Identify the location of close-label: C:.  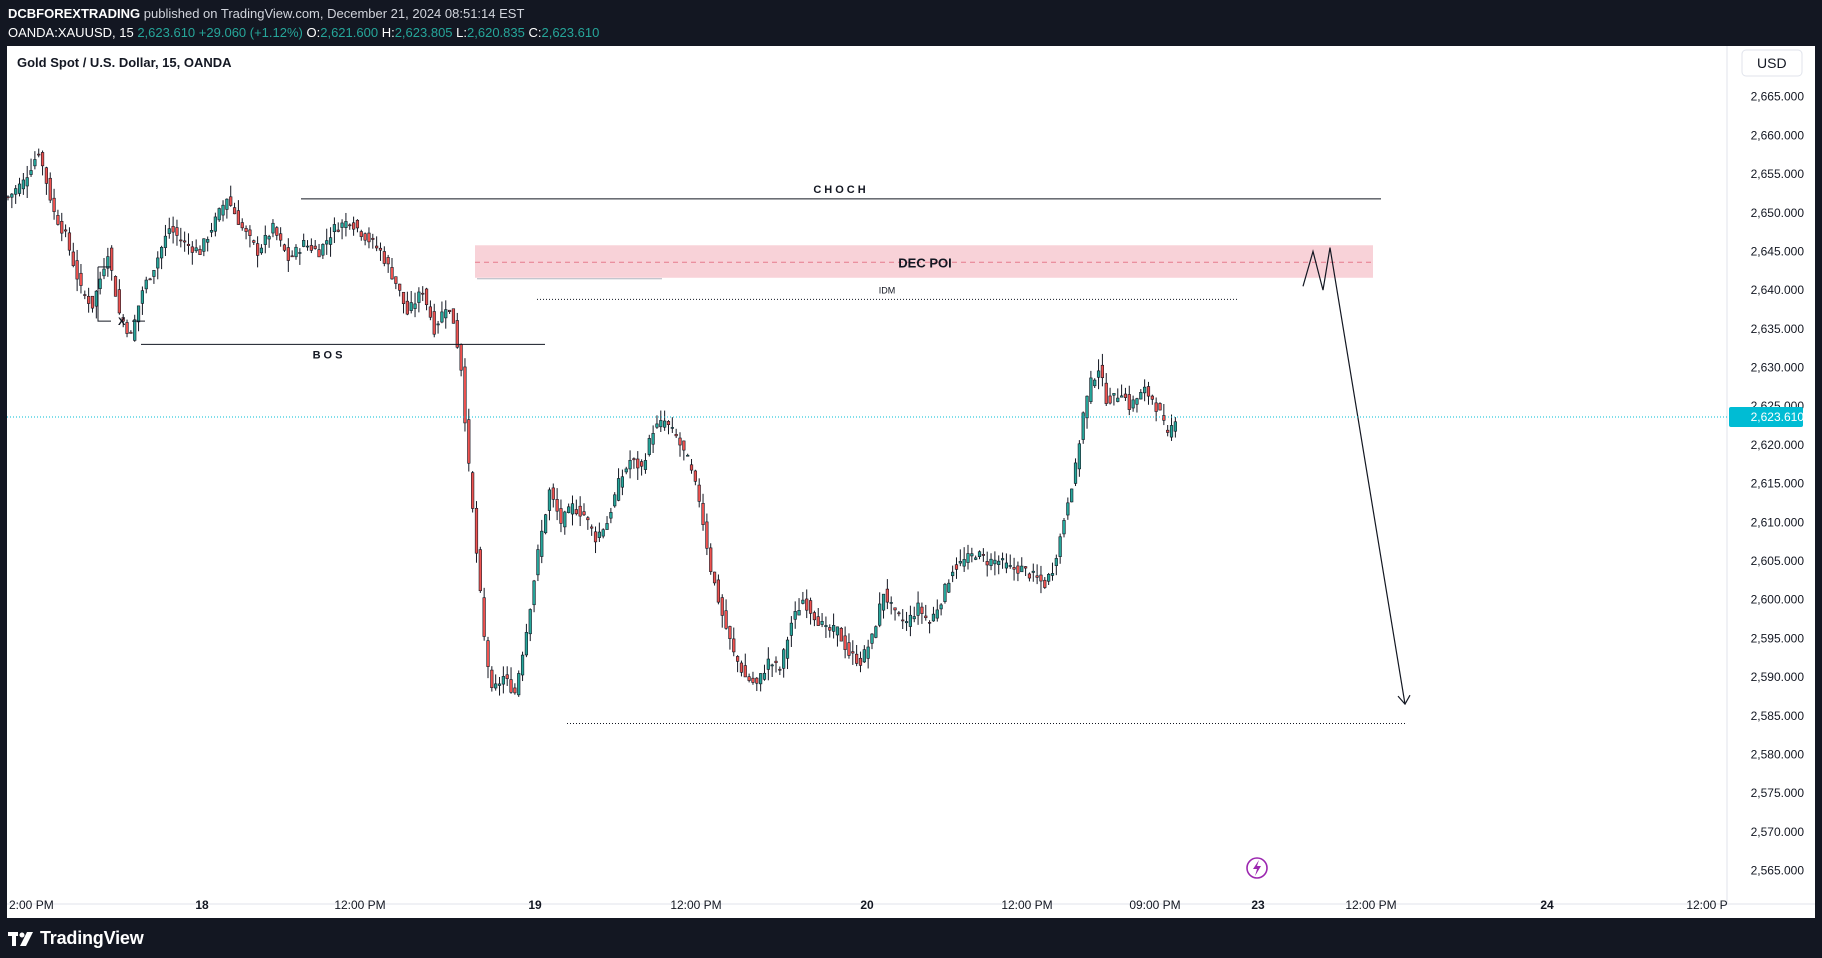
(535, 32).